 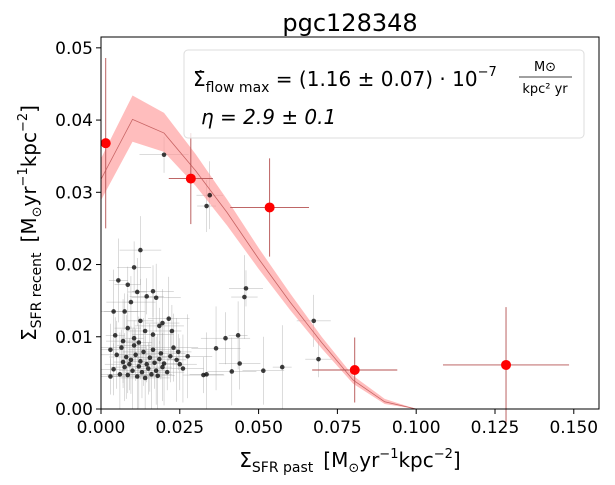 What do you see at coordinates (74, 193) in the screenshot?
I see `y-tick-label: 0.03` at bounding box center [74, 193].